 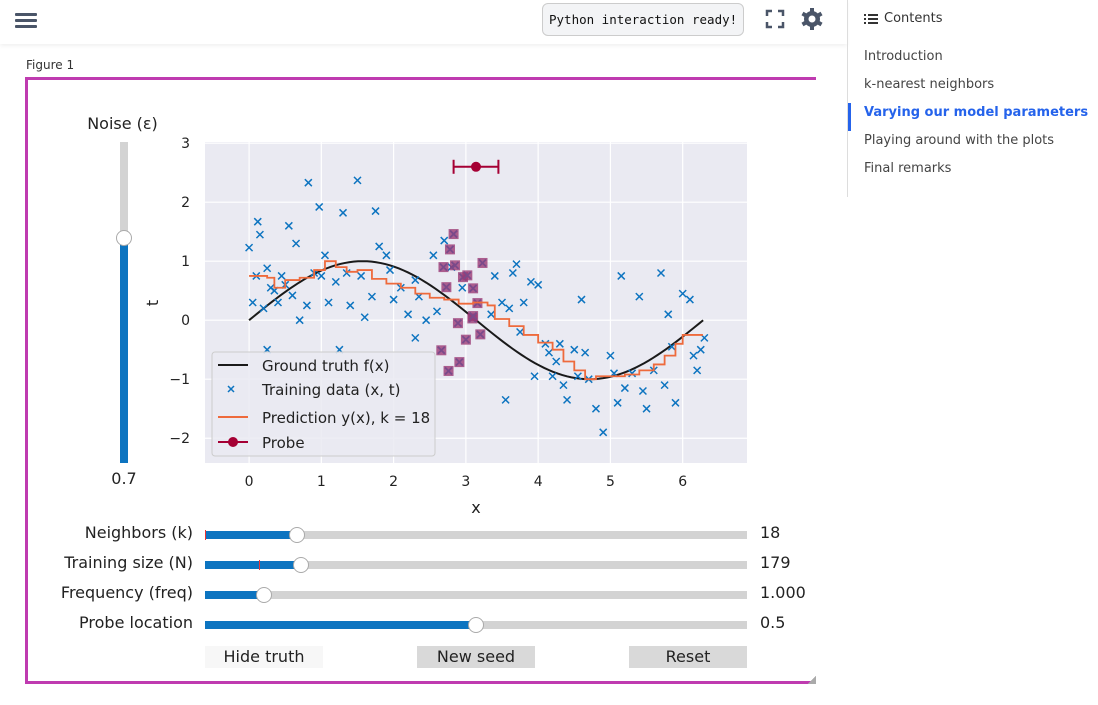 What do you see at coordinates (50, 65) in the screenshot?
I see `figure-label: Figure 1` at bounding box center [50, 65].